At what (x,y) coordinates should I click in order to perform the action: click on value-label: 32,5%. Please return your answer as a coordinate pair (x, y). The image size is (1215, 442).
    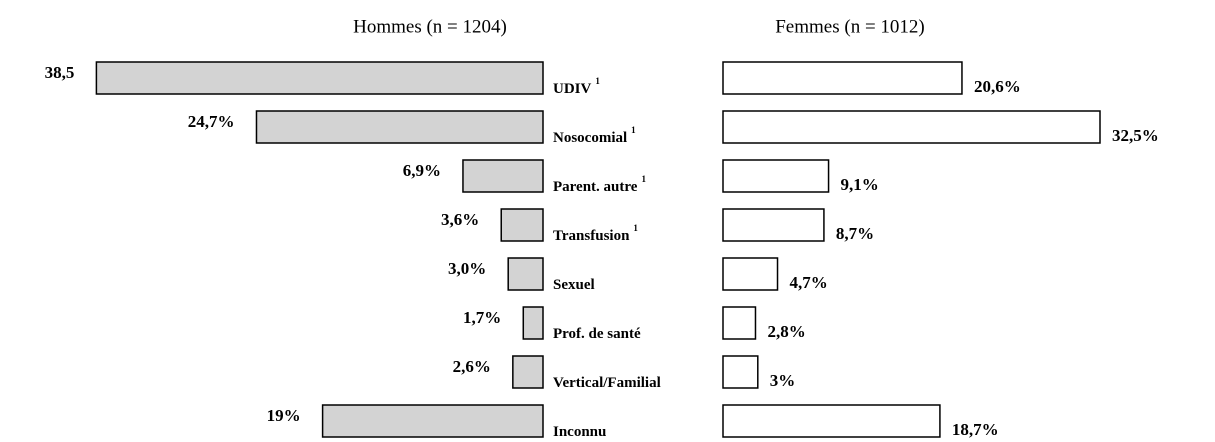
    Looking at the image, I should click on (1135, 135).